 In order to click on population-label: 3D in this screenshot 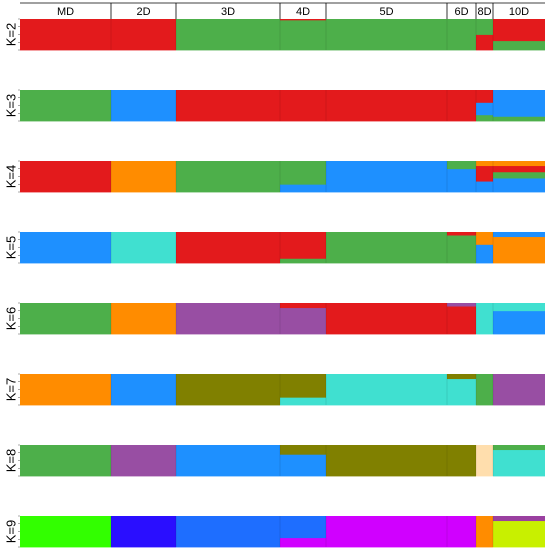, I will do `click(228, 12)`.